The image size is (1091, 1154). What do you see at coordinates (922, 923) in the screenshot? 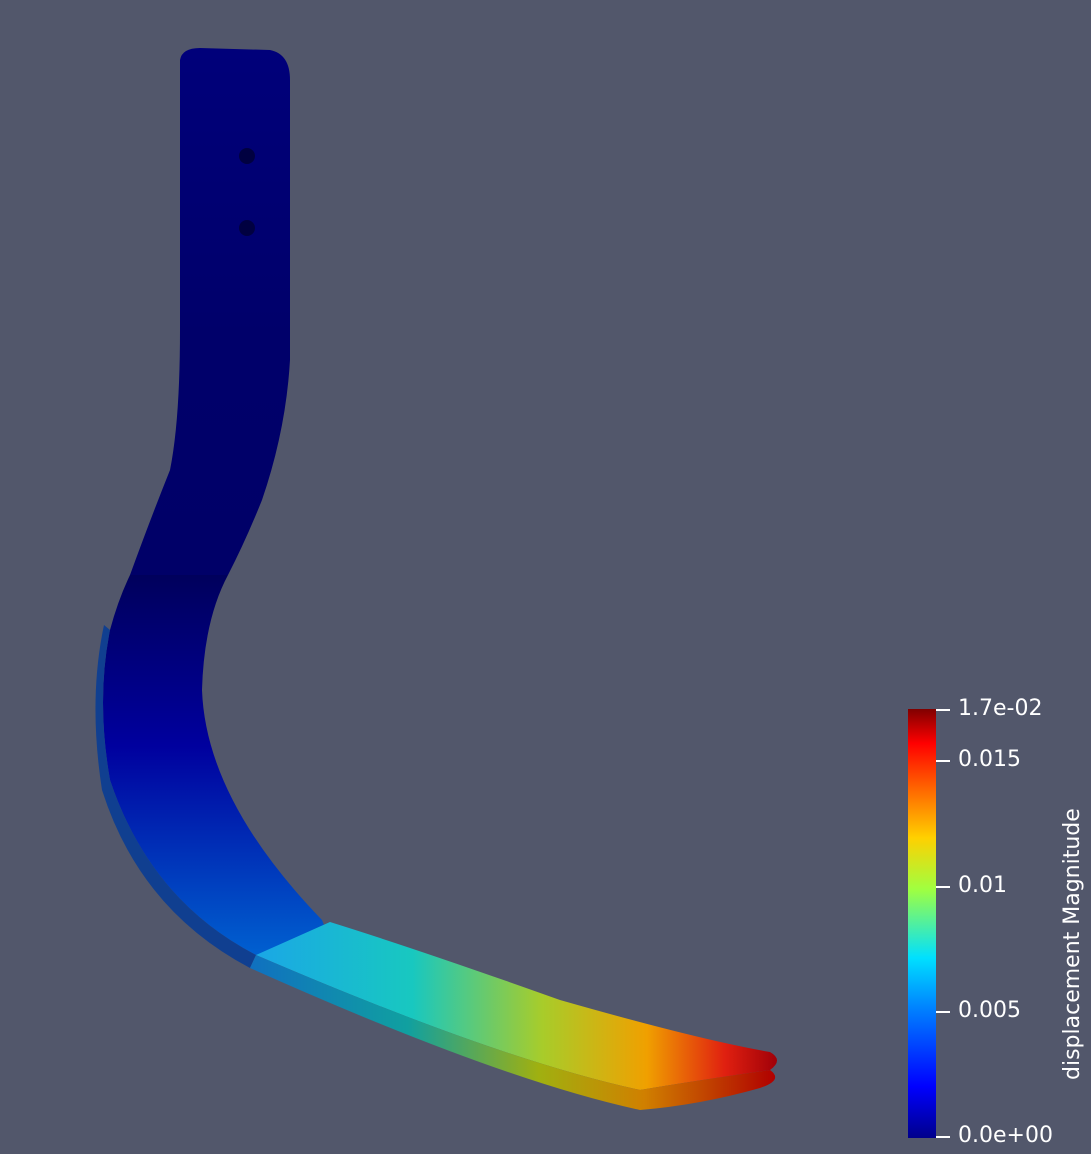
I see `colorbar-gradient` at bounding box center [922, 923].